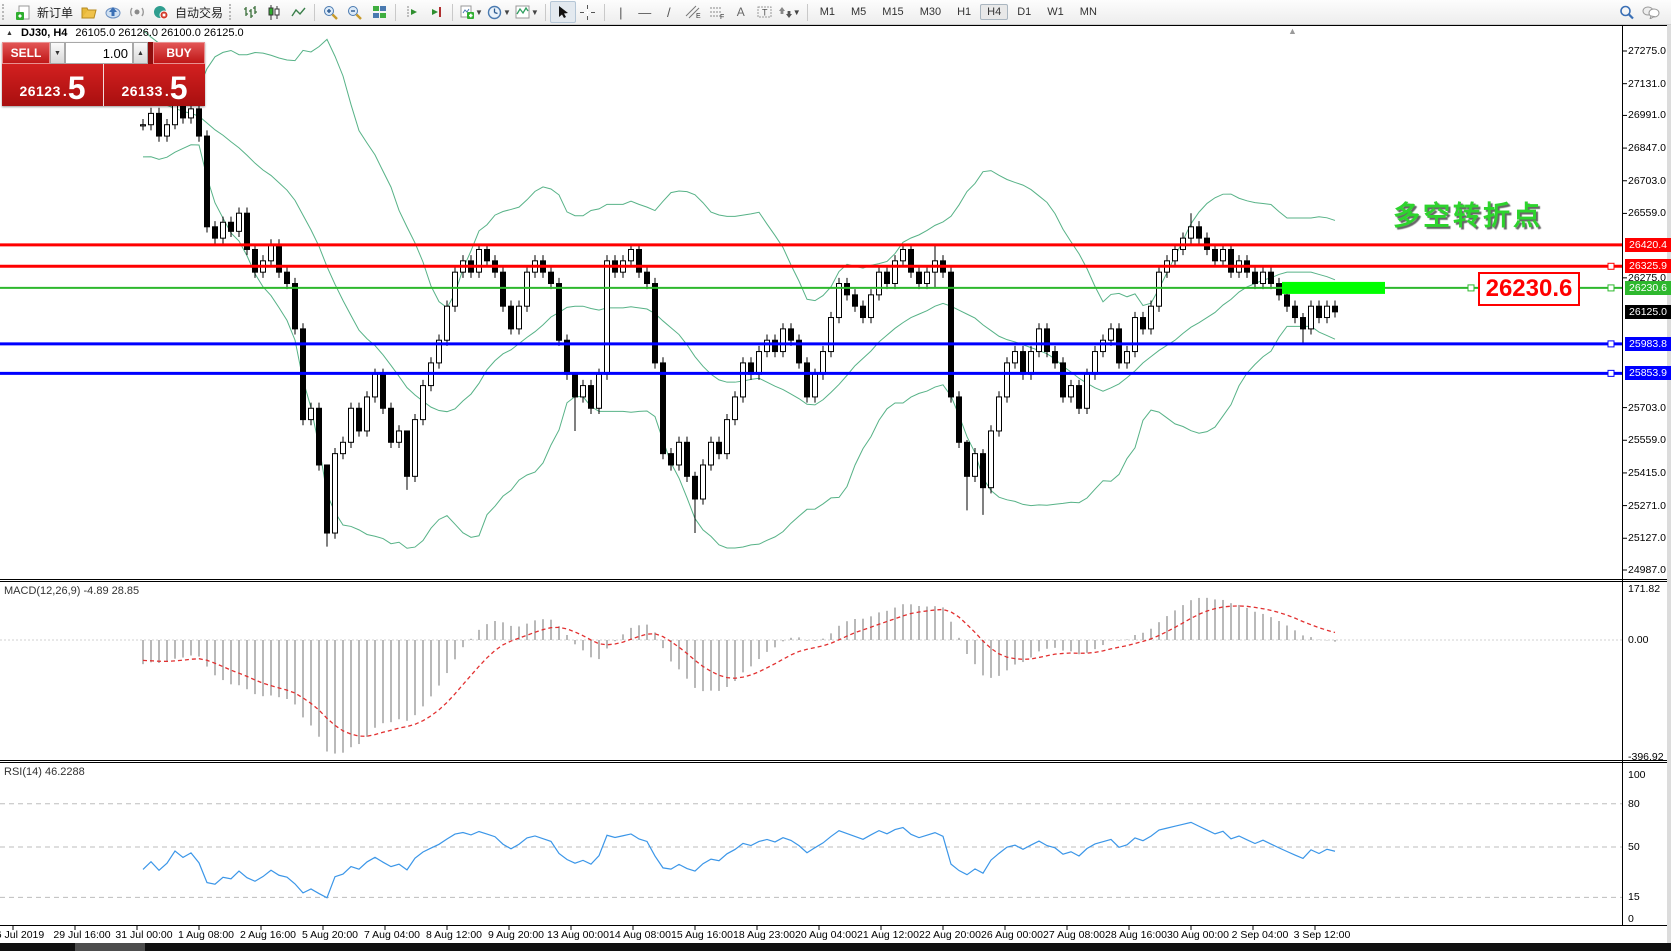 The height and width of the screenshot is (951, 1671). Describe the element at coordinates (1647, 407) in the screenshot. I see `price-axis-label: 25703.0` at that location.